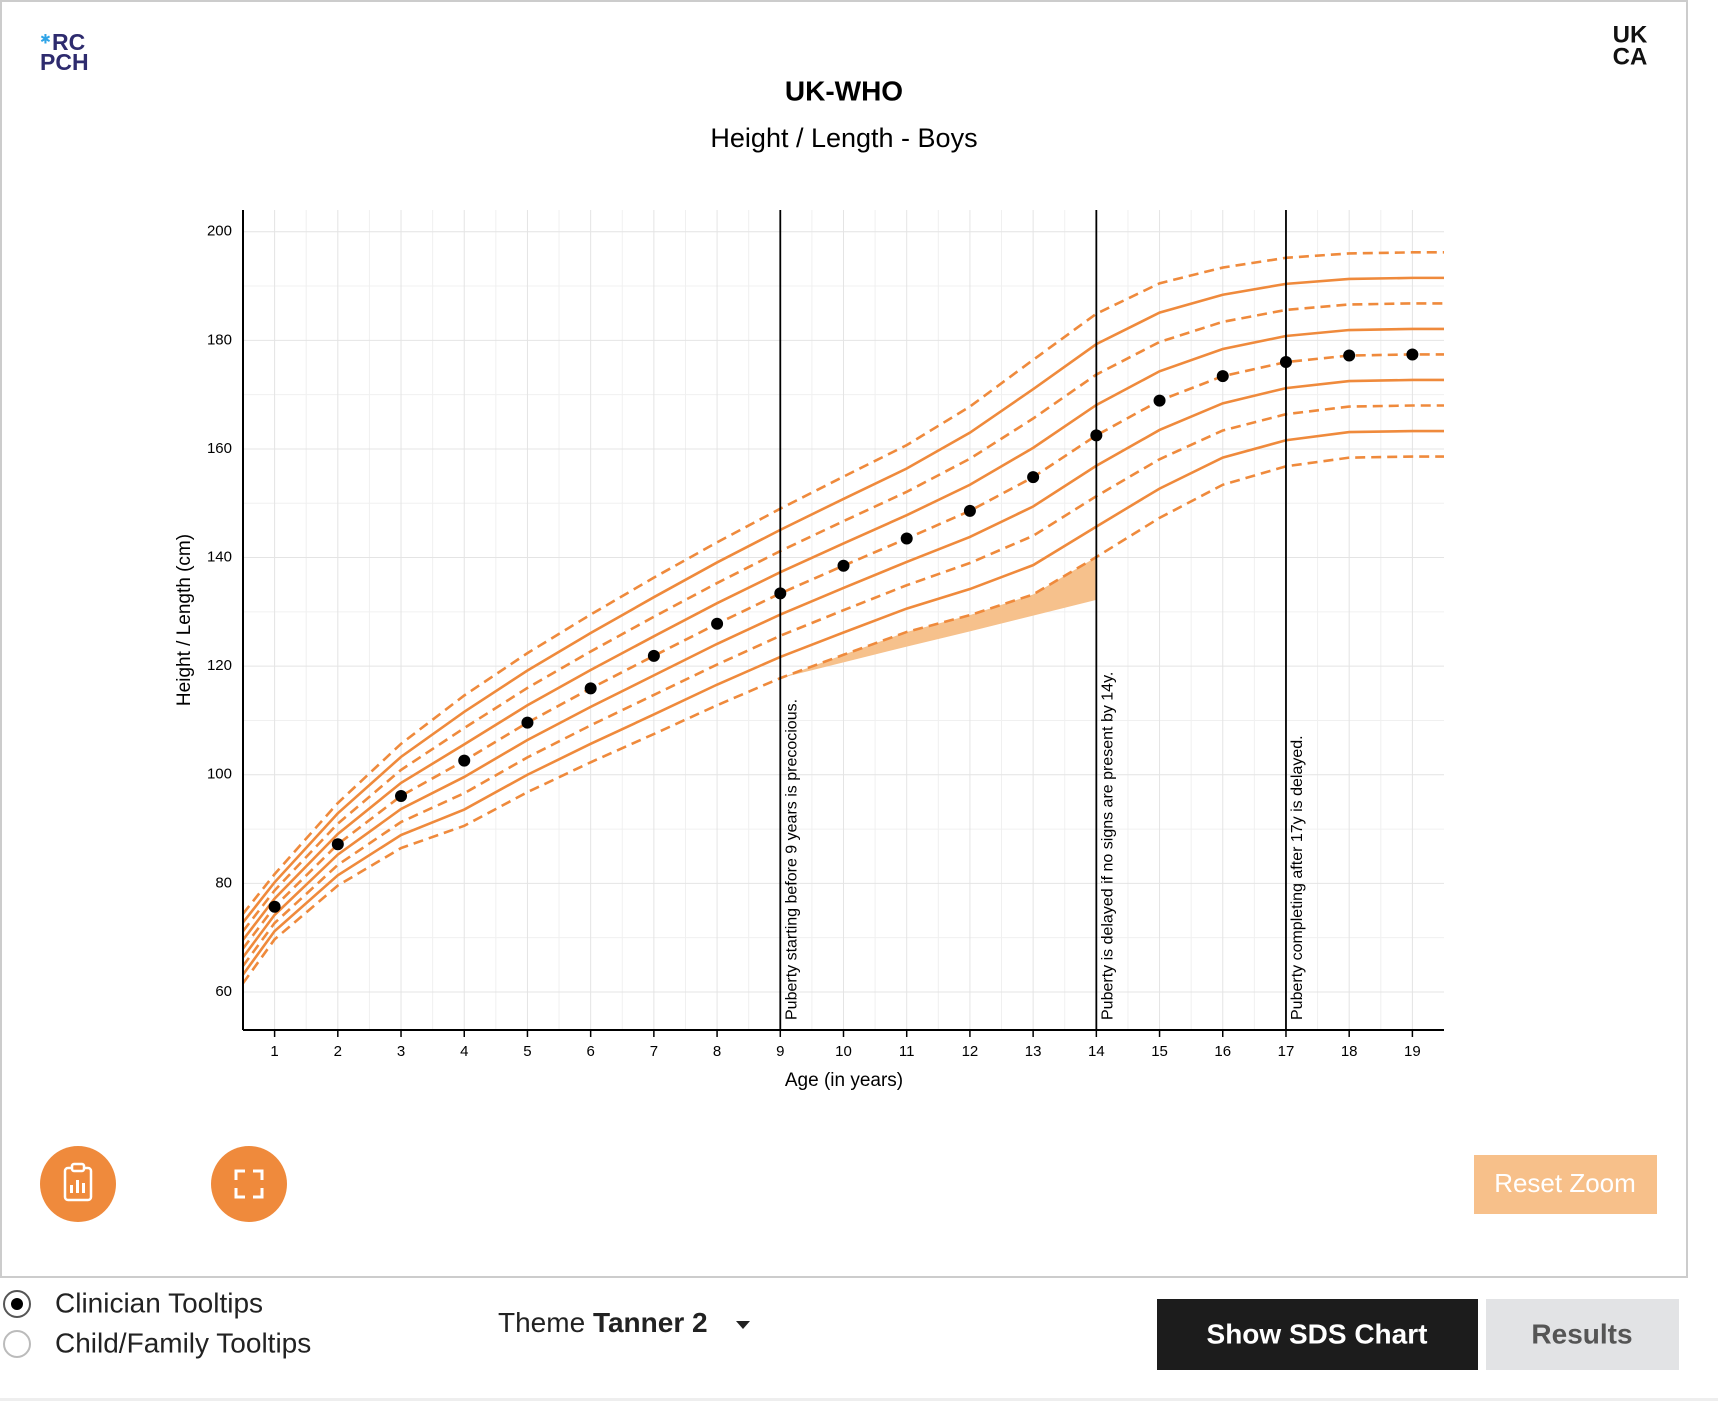 This screenshot has width=1718, height=1408. I want to click on theme-dropdown: Theme Tanner 2, so click(624, 1322).